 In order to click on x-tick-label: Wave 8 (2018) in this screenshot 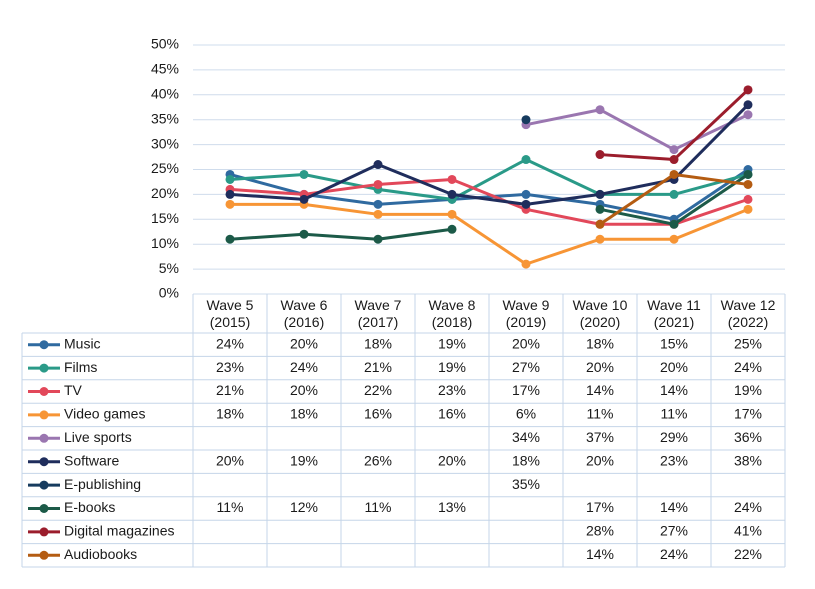, I will do `click(452, 313)`.